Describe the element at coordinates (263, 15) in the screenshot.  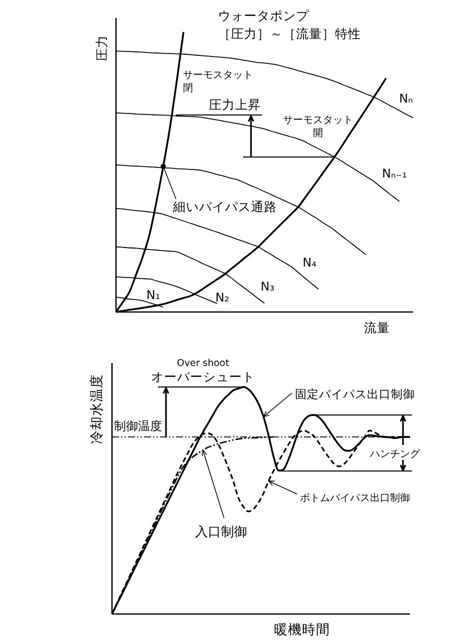
I see `title: ウォータポンプ` at that location.